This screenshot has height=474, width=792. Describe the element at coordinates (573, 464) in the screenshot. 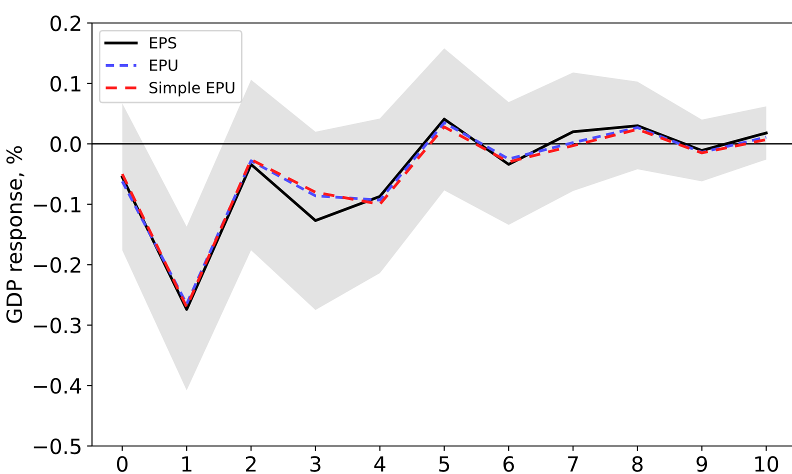

I see `x-tick-label: 7` at that location.